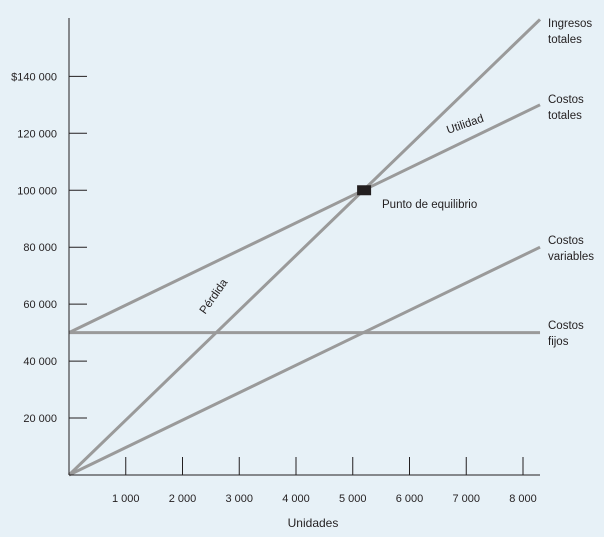  What do you see at coordinates (566, 108) in the screenshot?
I see `series-label-costos-totales: Costos totales` at bounding box center [566, 108].